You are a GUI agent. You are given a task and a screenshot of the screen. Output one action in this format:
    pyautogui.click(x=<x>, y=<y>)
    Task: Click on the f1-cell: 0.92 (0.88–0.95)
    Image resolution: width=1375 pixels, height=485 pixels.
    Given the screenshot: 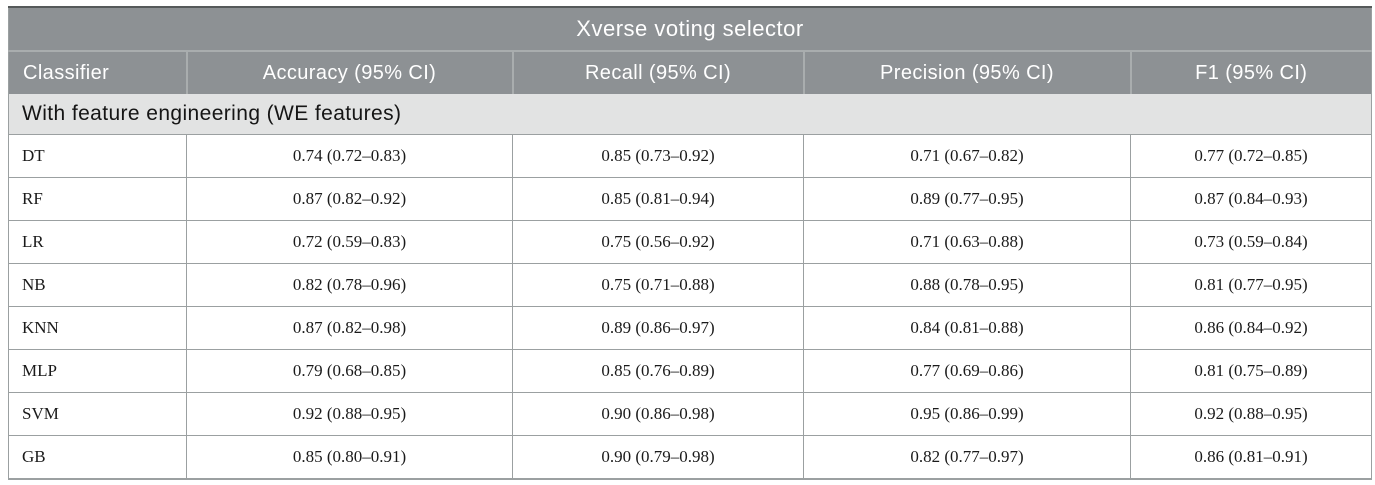 What is the action you would take?
    pyautogui.click(x=1251, y=414)
    